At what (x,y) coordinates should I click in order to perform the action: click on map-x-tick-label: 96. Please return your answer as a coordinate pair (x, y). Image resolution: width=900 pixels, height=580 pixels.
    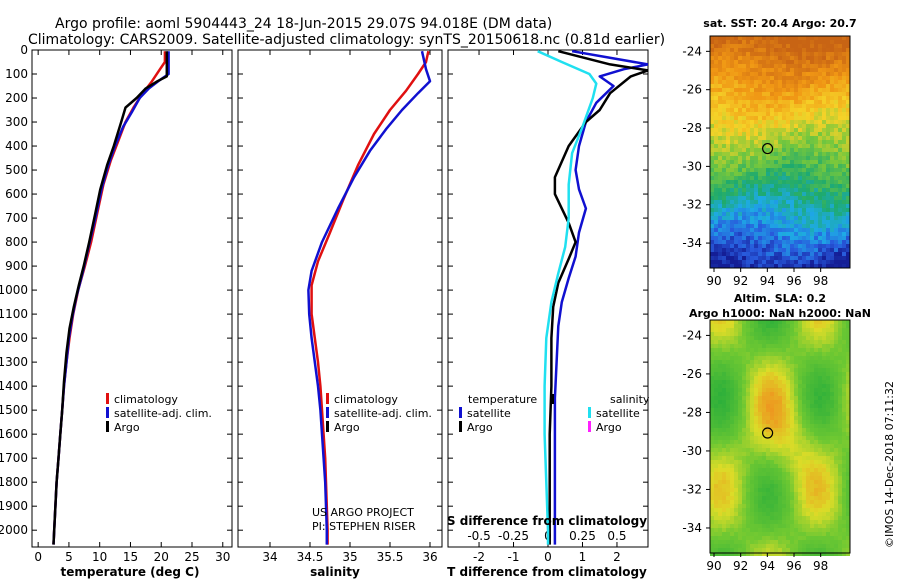
    Looking at the image, I should click on (793, 566).